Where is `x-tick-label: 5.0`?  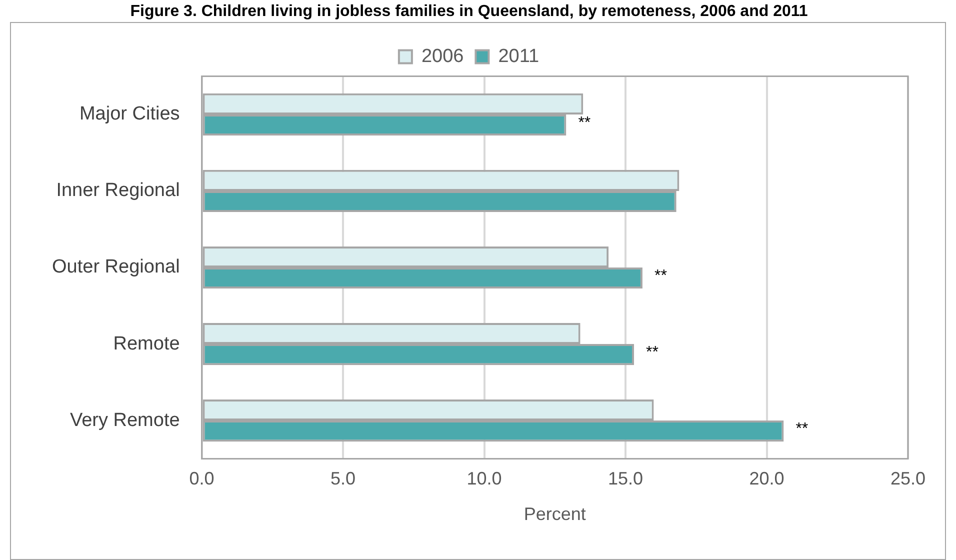
x-tick-label: 5.0 is located at coordinates (343, 478).